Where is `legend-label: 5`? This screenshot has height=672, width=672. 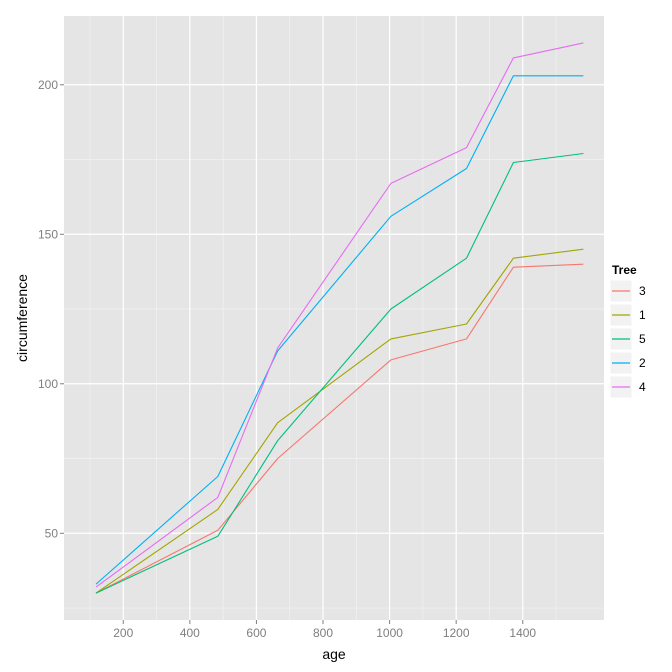 legend-label: 5 is located at coordinates (642, 339).